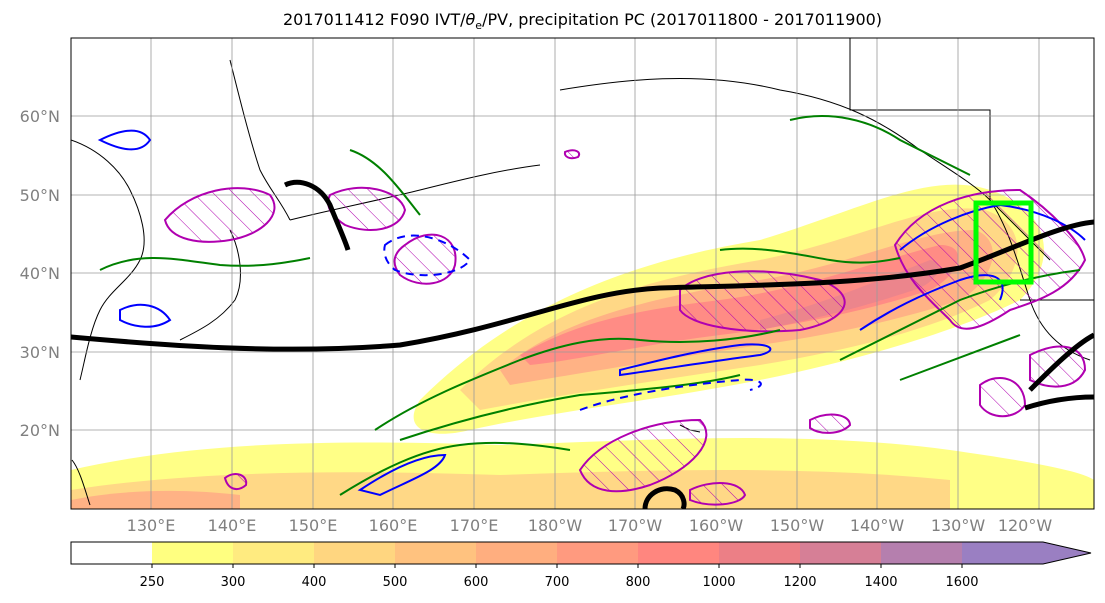 This screenshot has height=603, width=1105. Describe the element at coordinates (643, 455) in the screenshot. I see `precip-region-tropical` at that location.